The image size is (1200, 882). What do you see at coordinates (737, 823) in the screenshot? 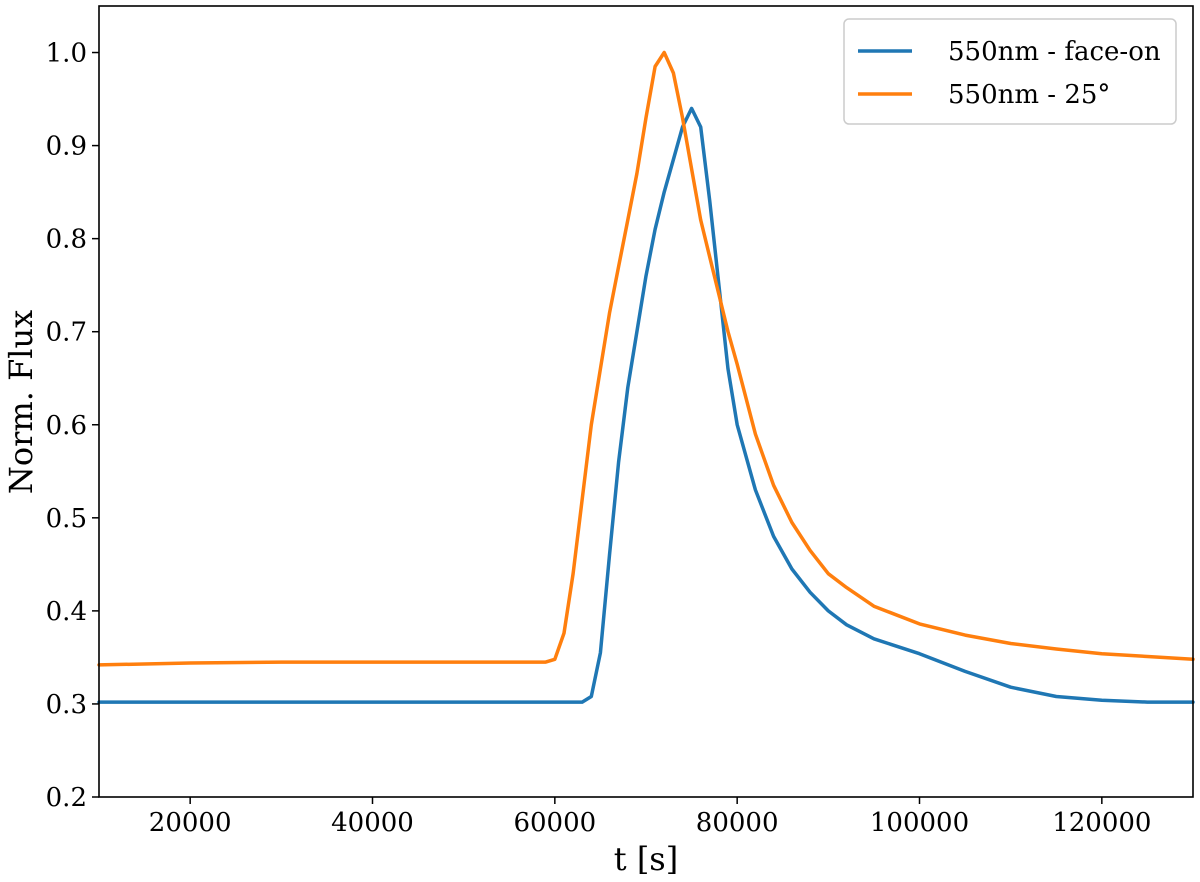
I see `x-tick-label: 80000` at bounding box center [737, 823].